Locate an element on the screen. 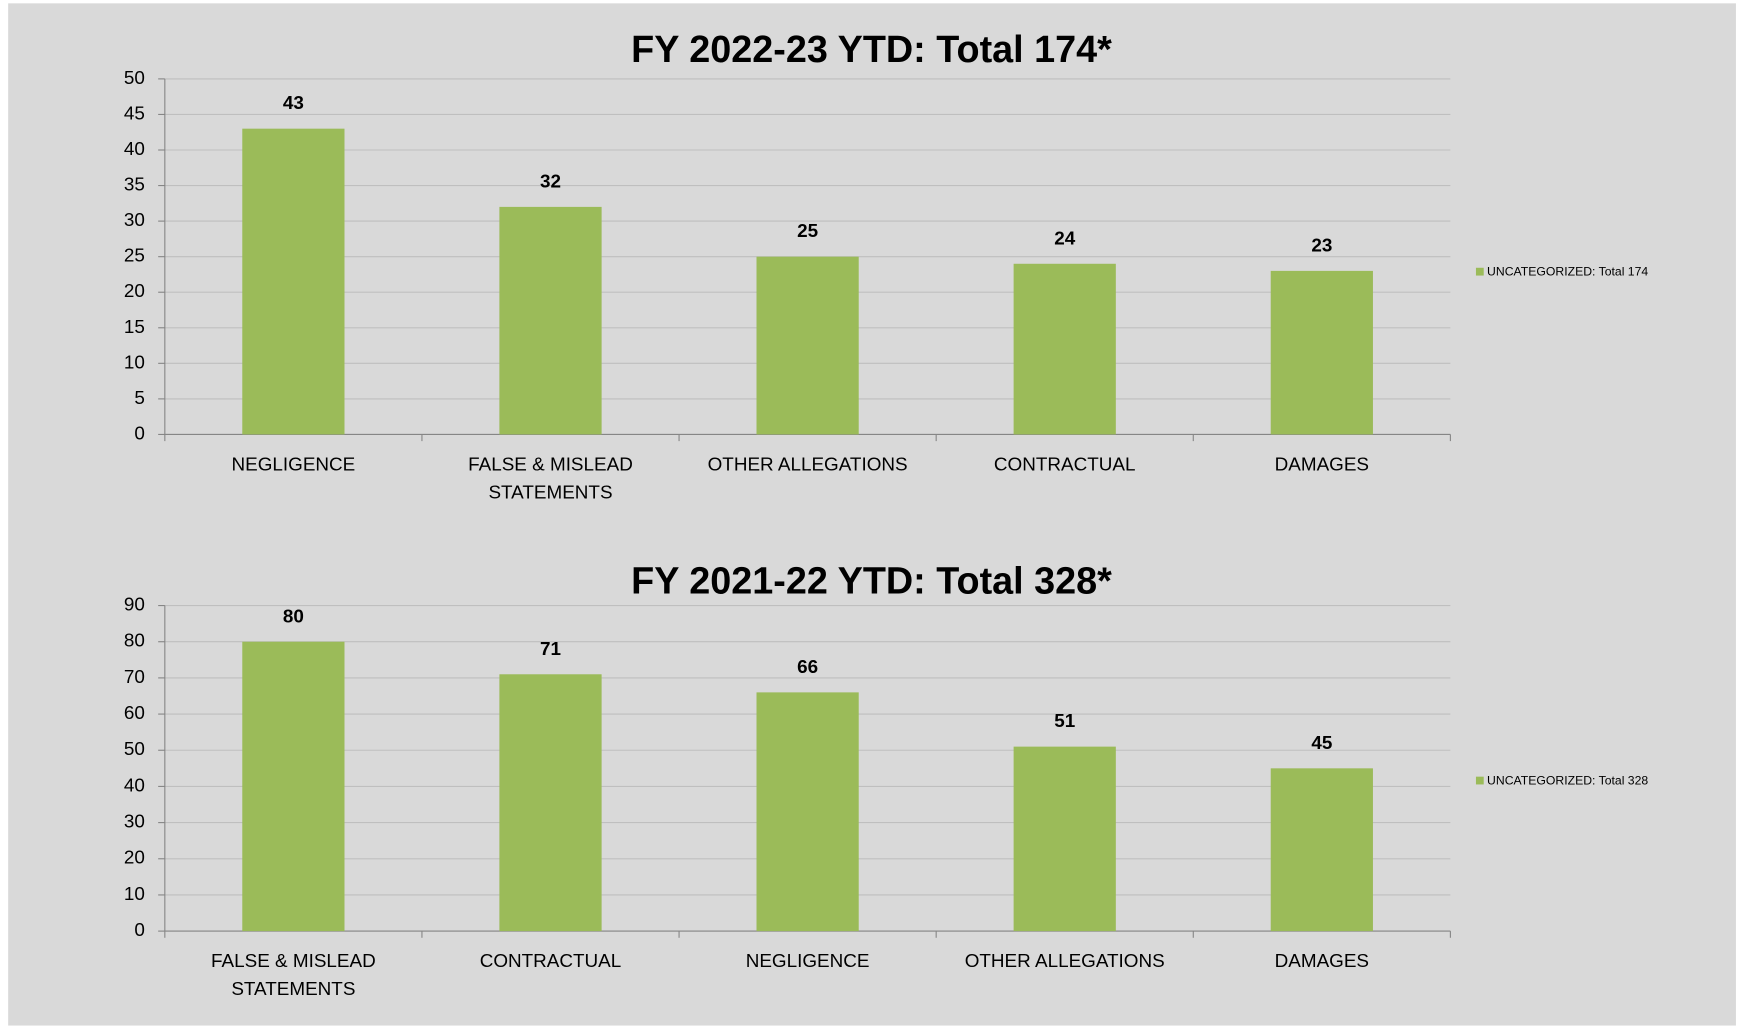  data-label: 80 is located at coordinates (293, 616).